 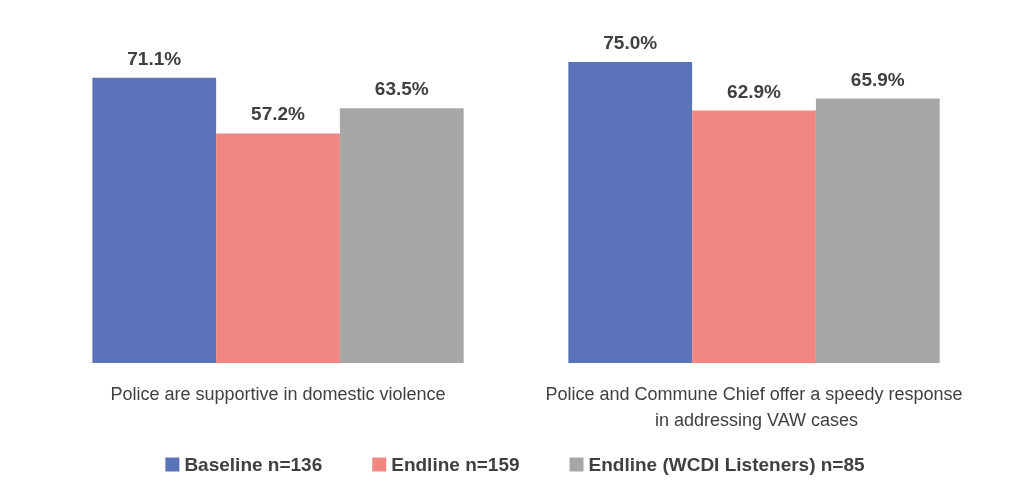 What do you see at coordinates (278, 114) in the screenshot?
I see `data-label: 57.2%` at bounding box center [278, 114].